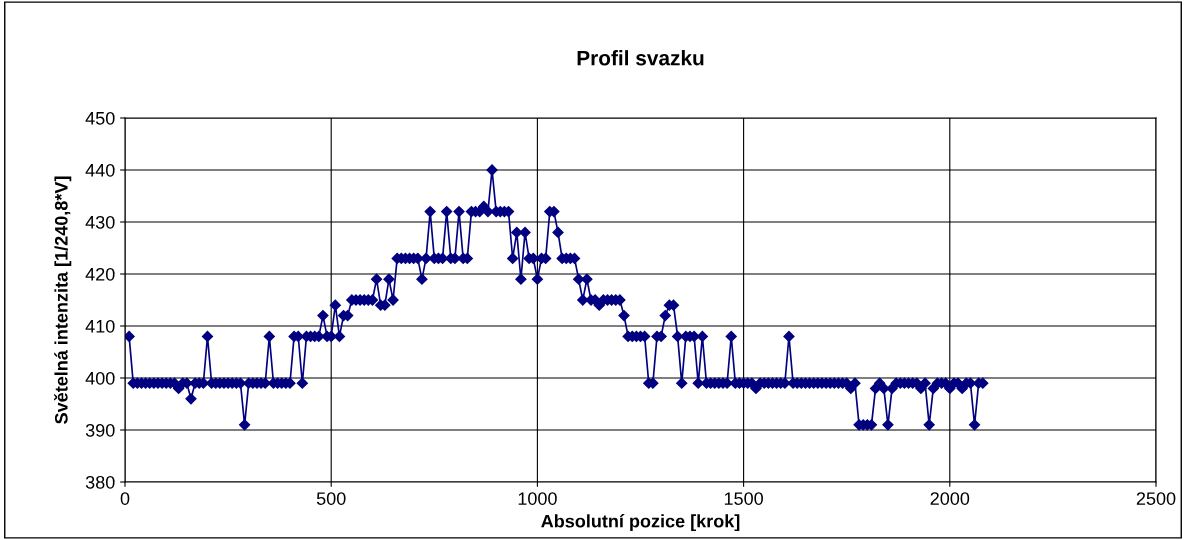  I want to click on y-tick-label: 450, so click(100, 118).